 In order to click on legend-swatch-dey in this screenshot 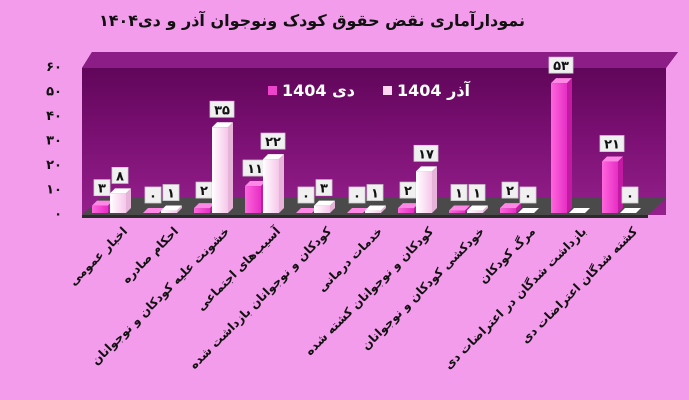, I will do `click(272, 90)`.